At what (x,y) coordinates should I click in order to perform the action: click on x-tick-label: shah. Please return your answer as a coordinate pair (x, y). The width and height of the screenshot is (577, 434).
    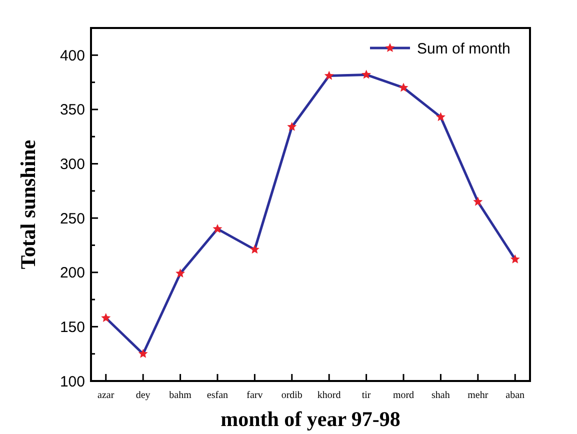
    Looking at the image, I should click on (441, 395).